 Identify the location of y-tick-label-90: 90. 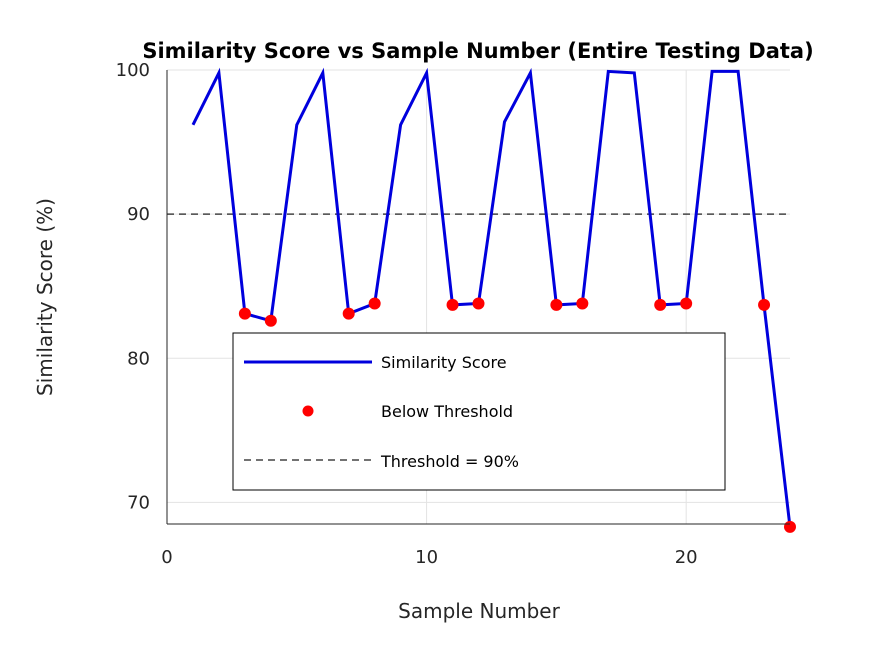
(138, 214).